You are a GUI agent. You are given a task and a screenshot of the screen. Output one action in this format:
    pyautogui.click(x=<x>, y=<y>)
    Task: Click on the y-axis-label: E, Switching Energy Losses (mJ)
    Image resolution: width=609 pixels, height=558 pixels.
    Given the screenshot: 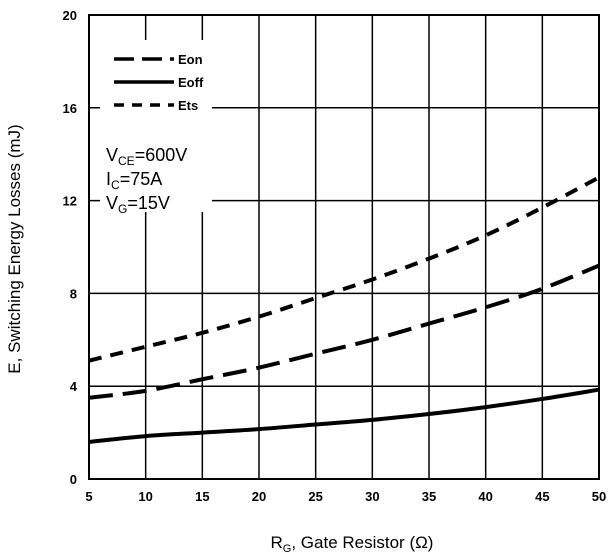 What is the action you would take?
    pyautogui.click(x=14, y=248)
    